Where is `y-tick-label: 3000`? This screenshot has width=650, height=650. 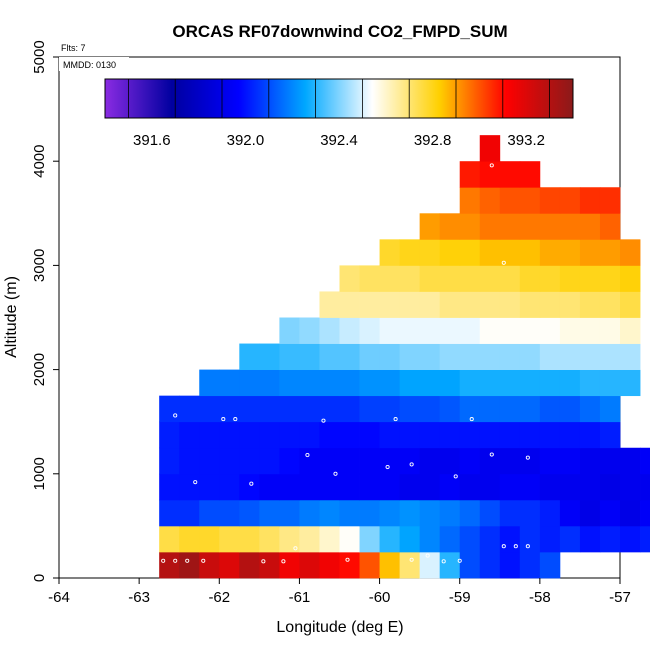
y-tick-label: 3000 is located at coordinates (39, 265).